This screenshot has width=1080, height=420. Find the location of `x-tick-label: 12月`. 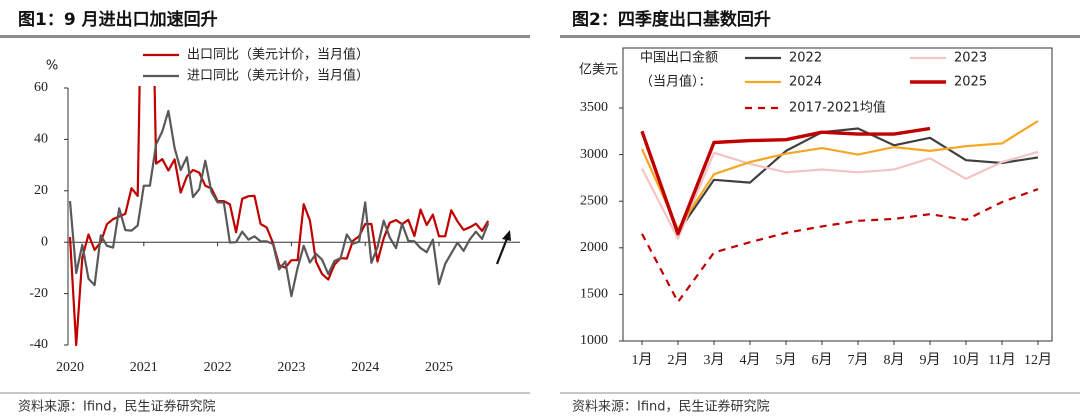

x-tick-label: 12月 is located at coordinates (1038, 360).